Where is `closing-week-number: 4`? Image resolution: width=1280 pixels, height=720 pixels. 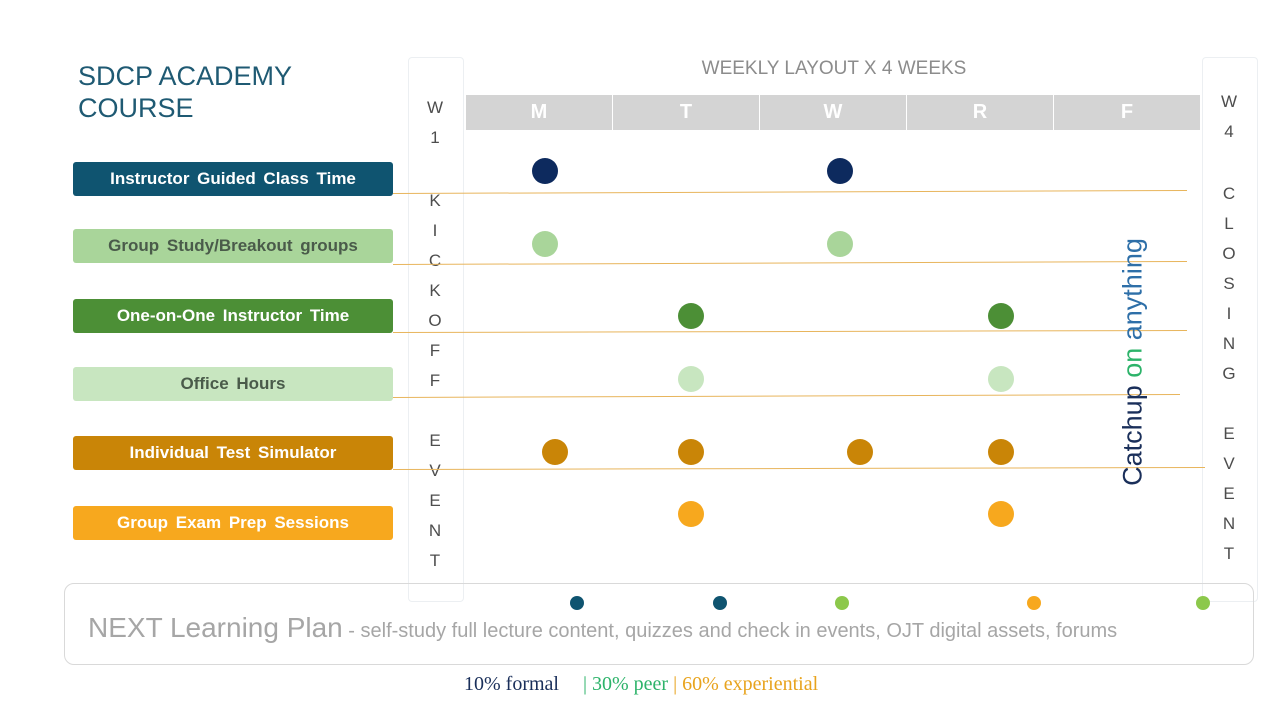 closing-week-number: 4 is located at coordinates (1229, 131).